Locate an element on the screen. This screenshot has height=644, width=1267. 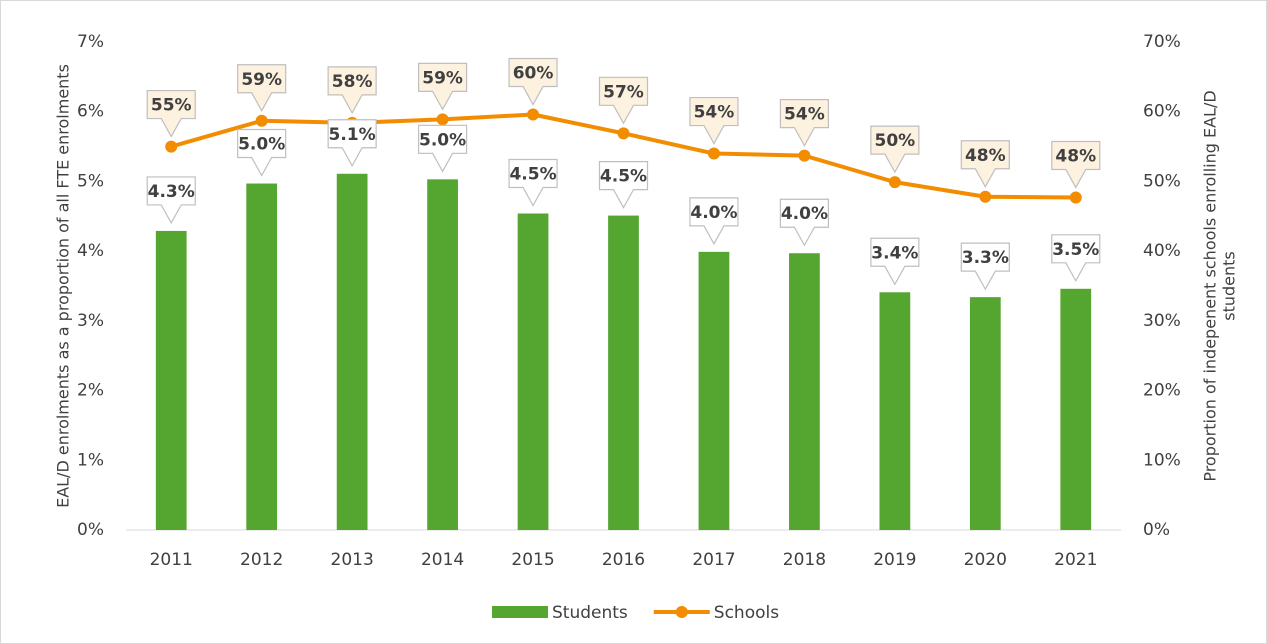
y-tick-label: 3% is located at coordinates (90, 321).